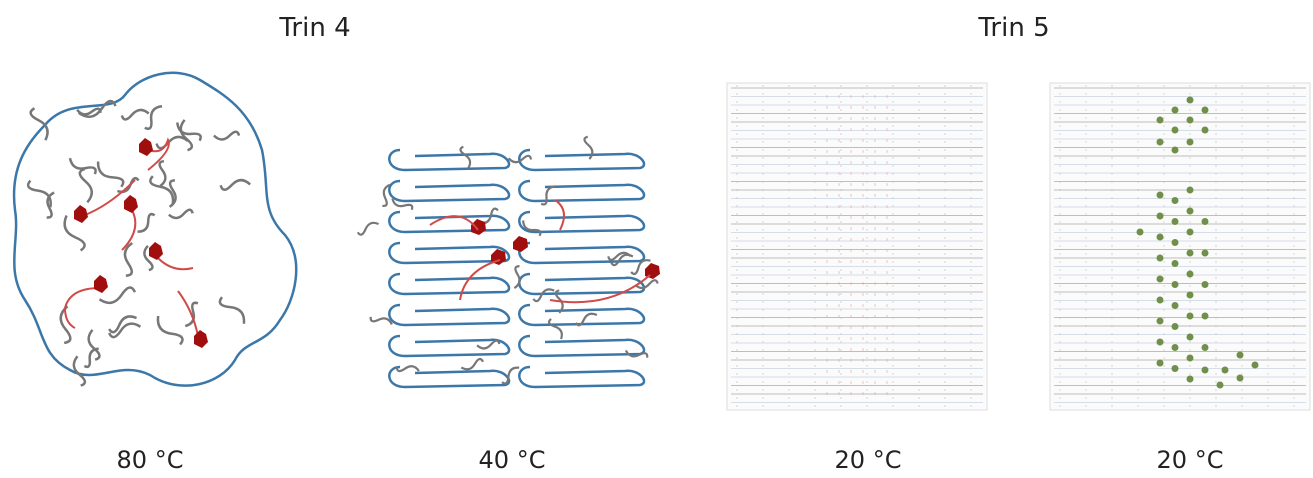  What do you see at coordinates (868, 460) in the screenshot?
I see `panel-label: 20 °C` at bounding box center [868, 460].